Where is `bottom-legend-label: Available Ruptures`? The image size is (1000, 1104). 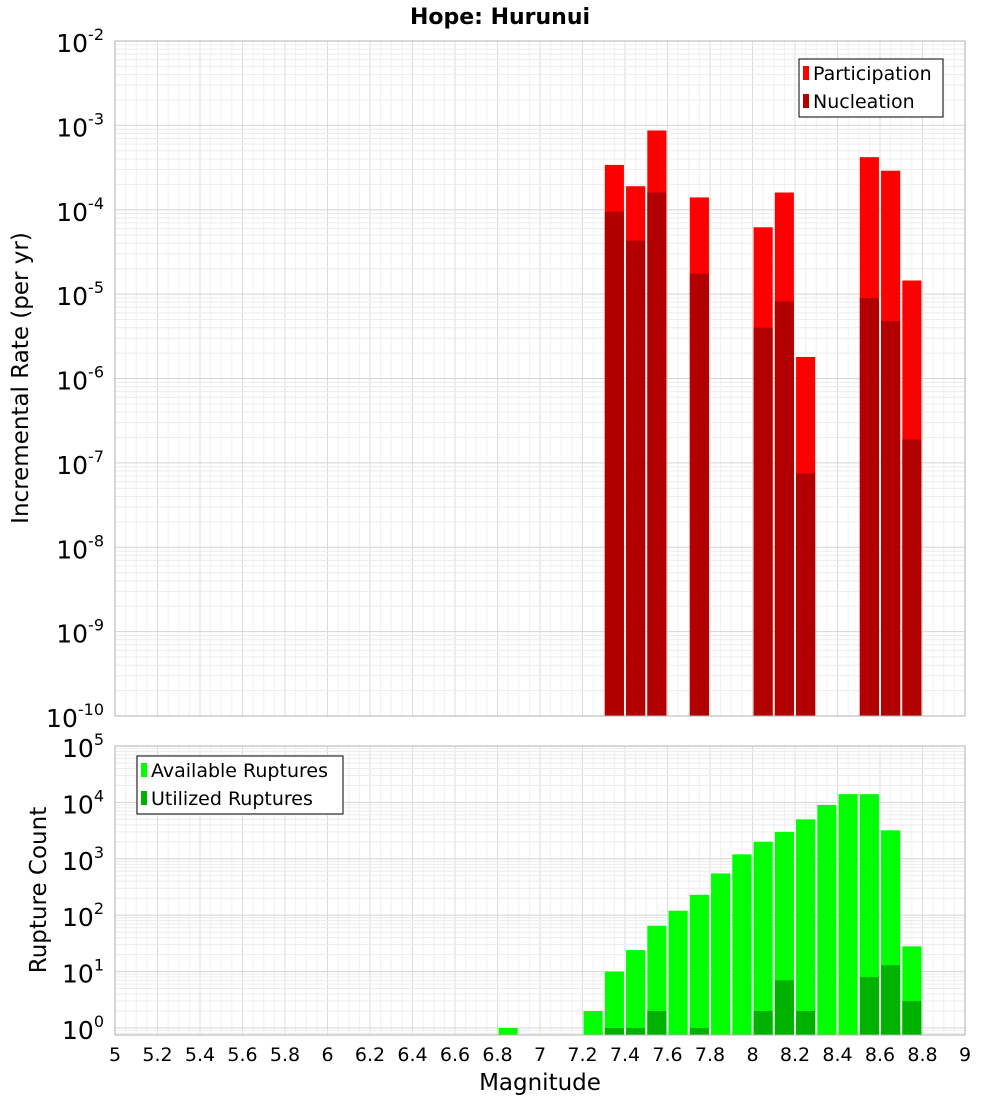
bottom-legend-label: Available Ruptures is located at coordinates (239, 771).